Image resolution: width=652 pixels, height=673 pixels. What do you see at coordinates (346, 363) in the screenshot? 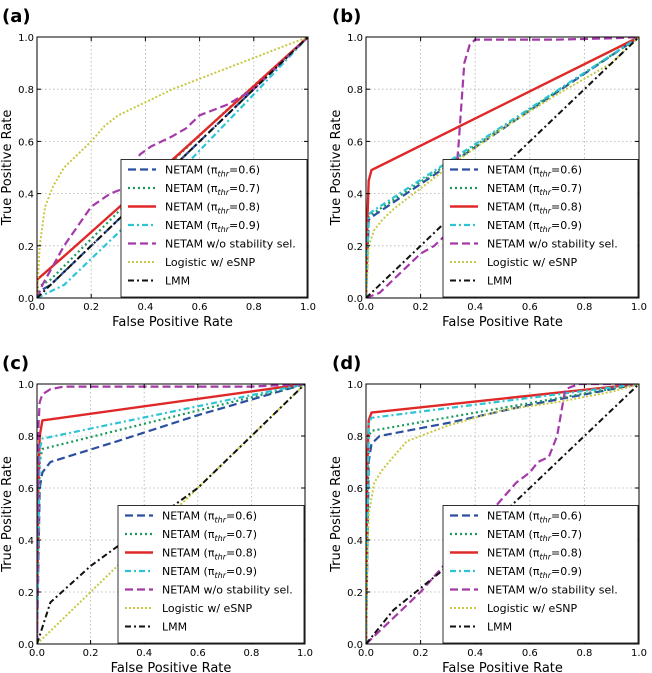
I see `panel-label: (d)` at bounding box center [346, 363].